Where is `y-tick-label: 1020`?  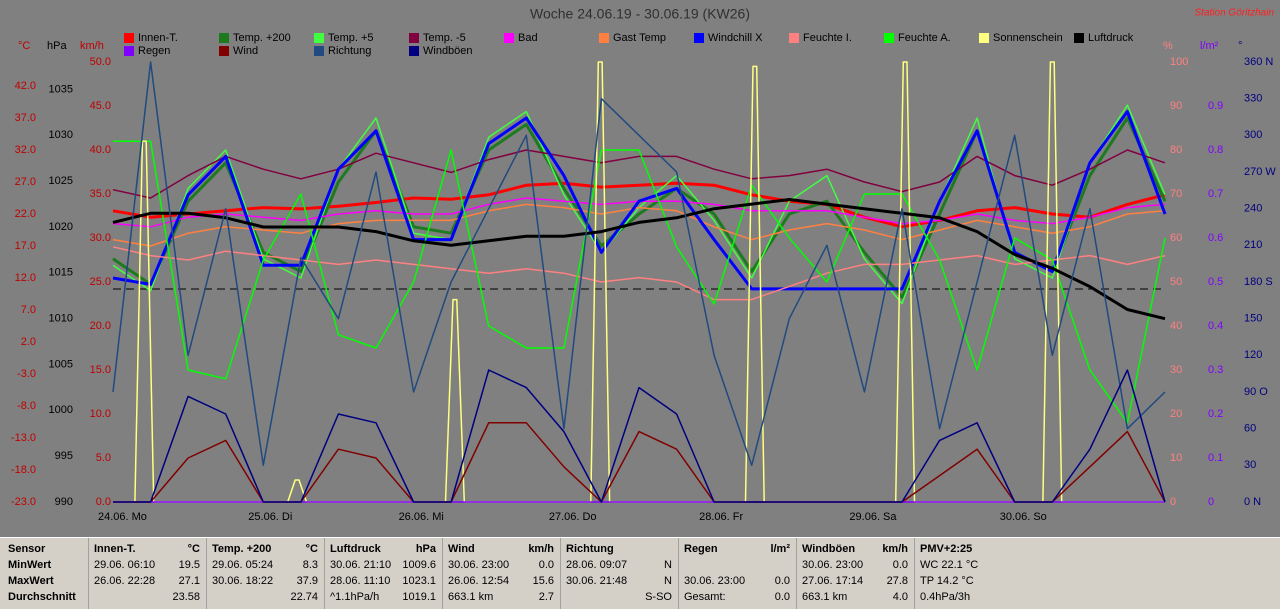
y-tick-label: 1020 is located at coordinates (61, 227).